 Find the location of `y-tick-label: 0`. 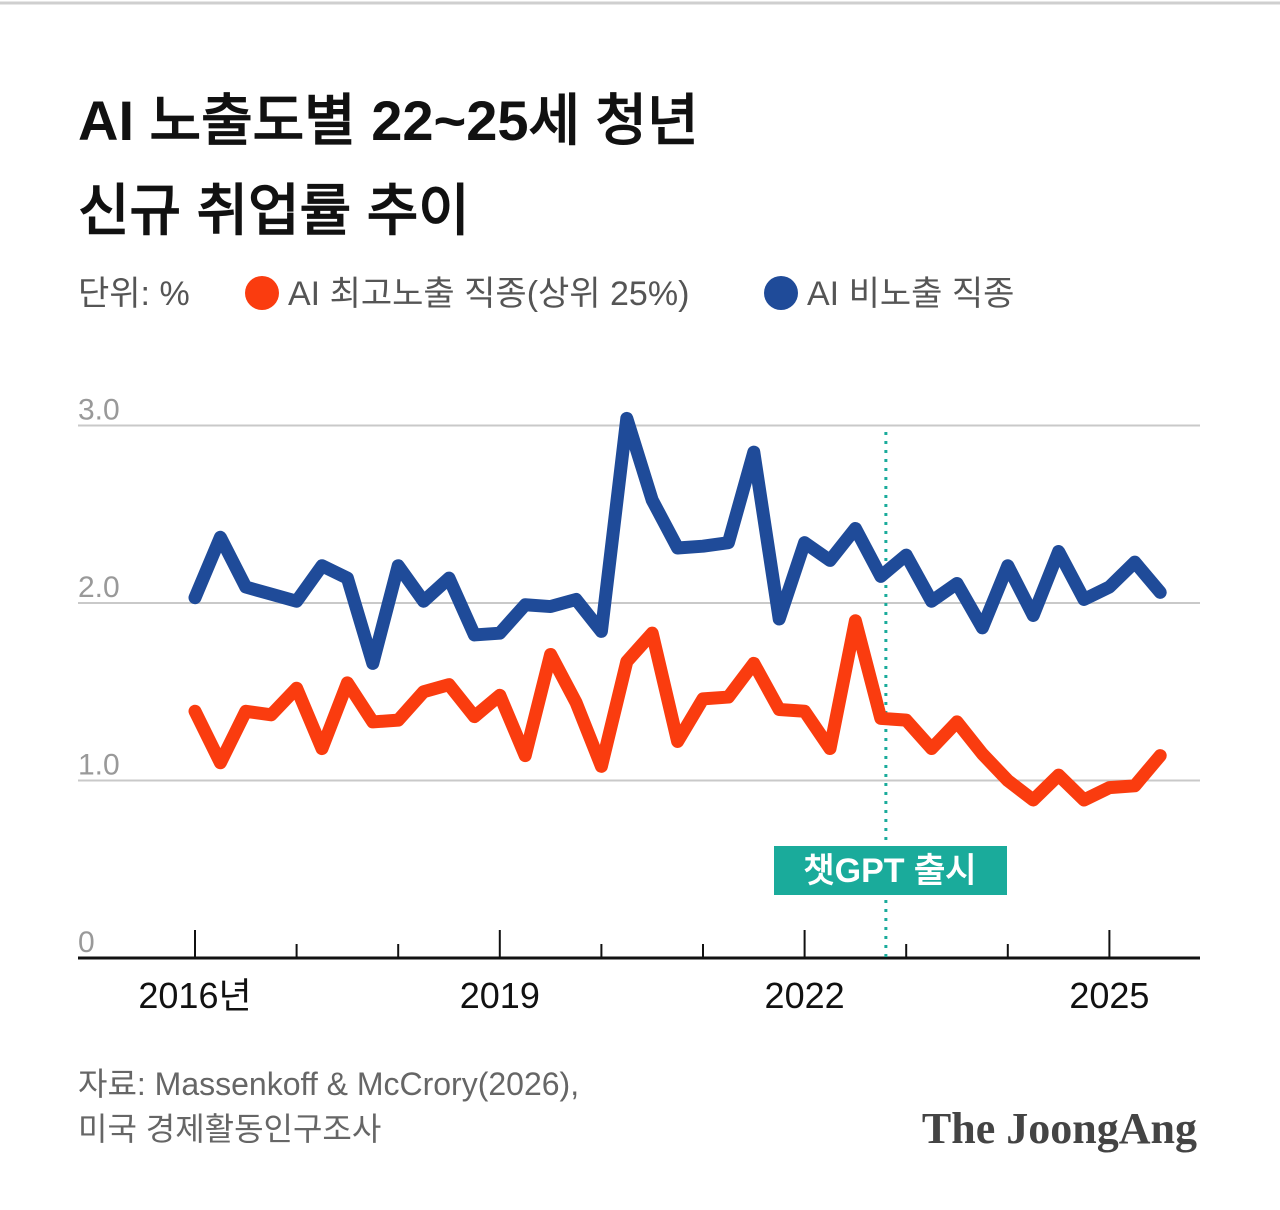

y-tick-label: 0 is located at coordinates (86, 942).